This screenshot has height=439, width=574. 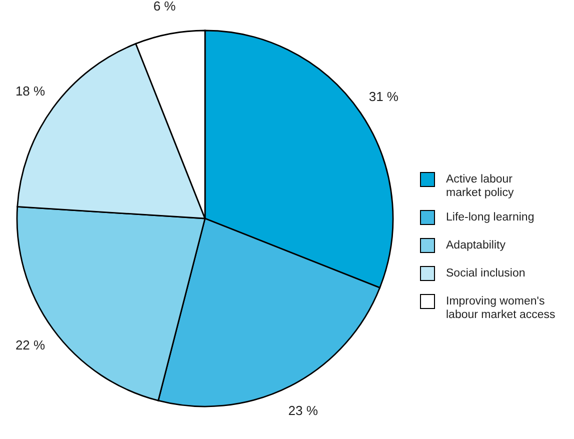 I want to click on legend-label: Life-long learning, so click(x=490, y=218).